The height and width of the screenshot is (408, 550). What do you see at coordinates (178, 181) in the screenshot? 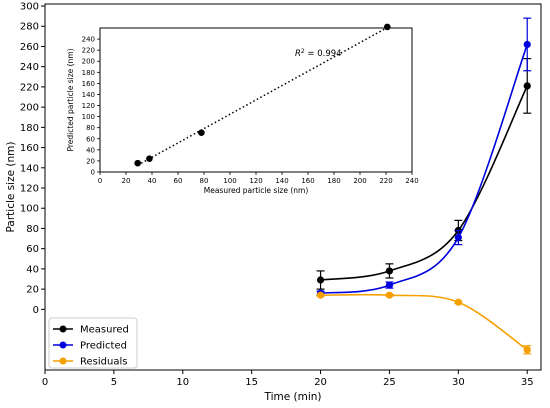
I see `inset-x-tick-label: 60` at bounding box center [178, 181].